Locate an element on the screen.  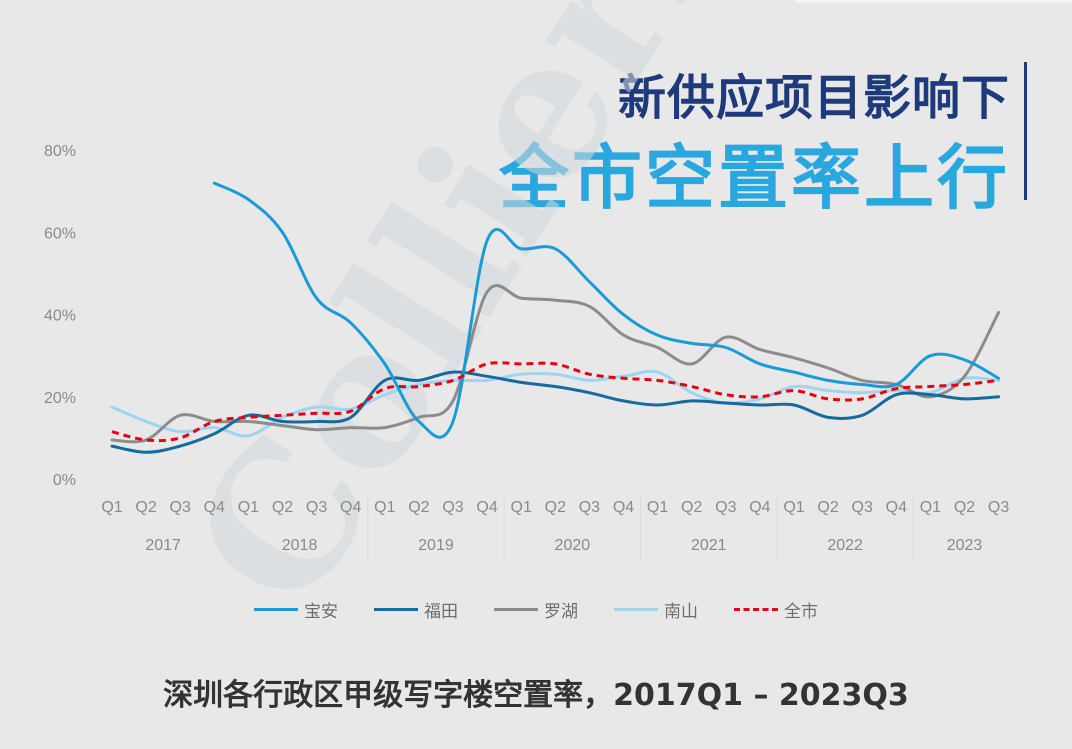
series-line-福田 is located at coordinates (555, 412).